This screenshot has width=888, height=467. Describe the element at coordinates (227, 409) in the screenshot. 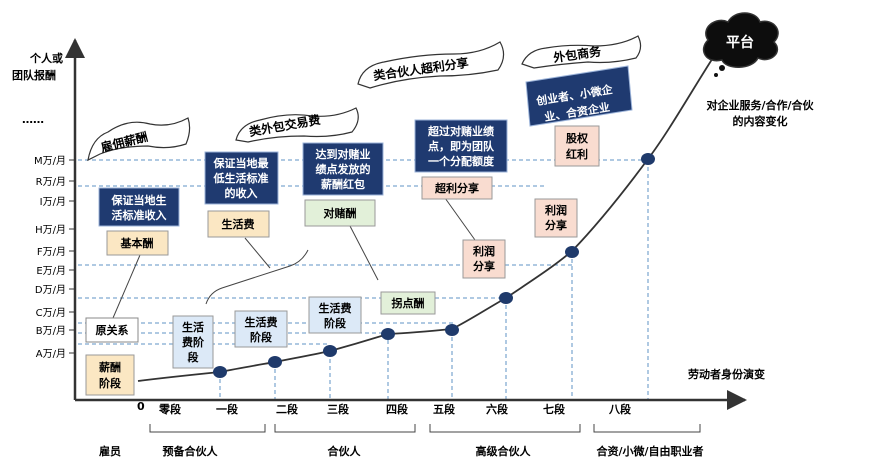

I see `x-stage-label: 一段` at that location.